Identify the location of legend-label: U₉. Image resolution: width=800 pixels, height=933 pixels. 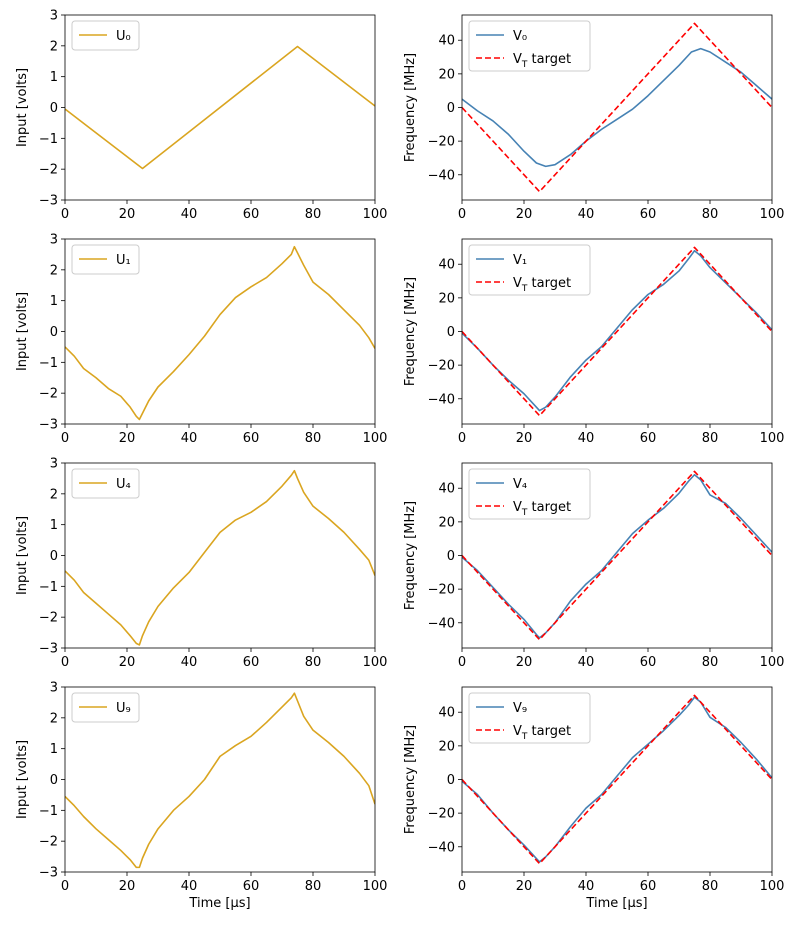
(123, 708).